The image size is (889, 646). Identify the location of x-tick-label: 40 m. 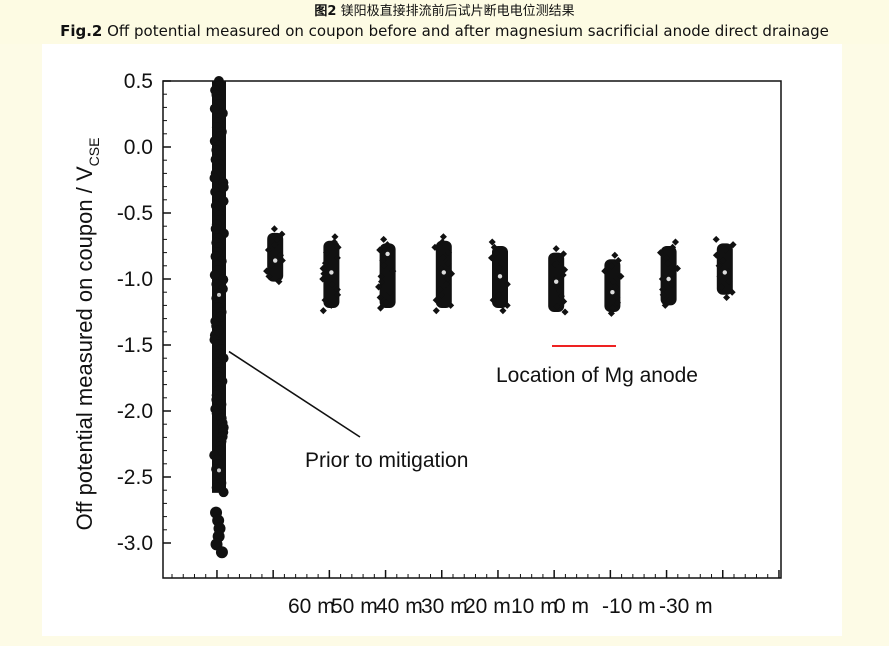
(399, 606).